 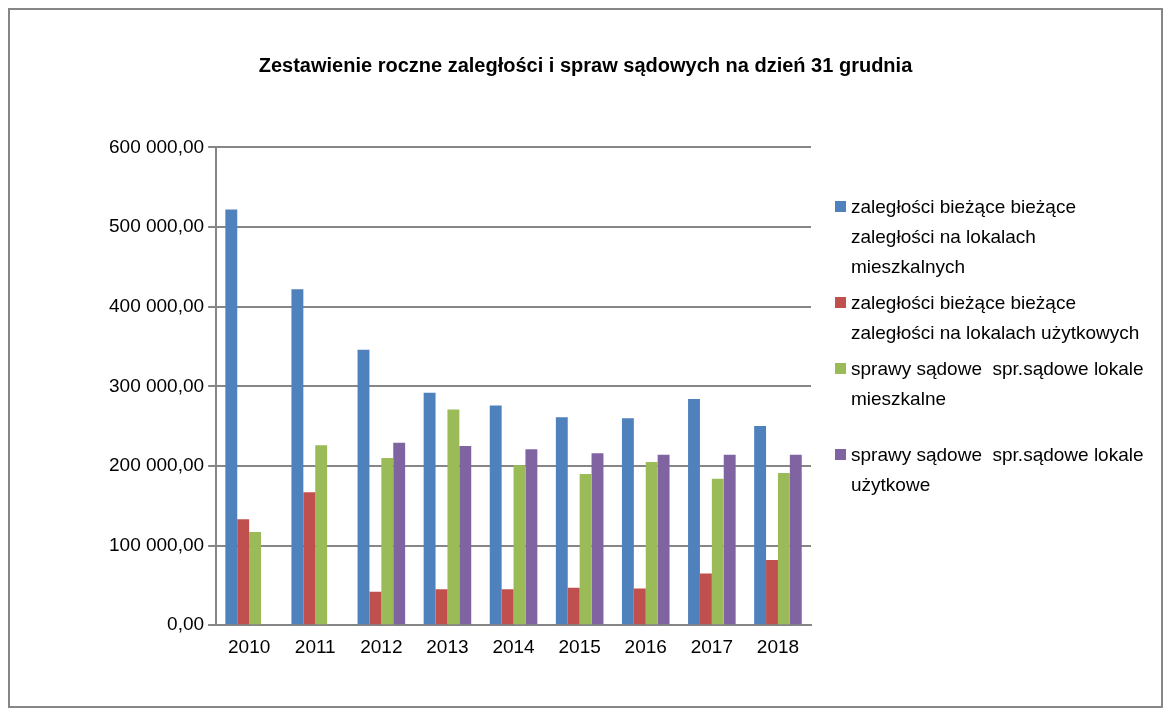 What do you see at coordinates (157, 305) in the screenshot?
I see `y-tick-label: 400 000,00` at bounding box center [157, 305].